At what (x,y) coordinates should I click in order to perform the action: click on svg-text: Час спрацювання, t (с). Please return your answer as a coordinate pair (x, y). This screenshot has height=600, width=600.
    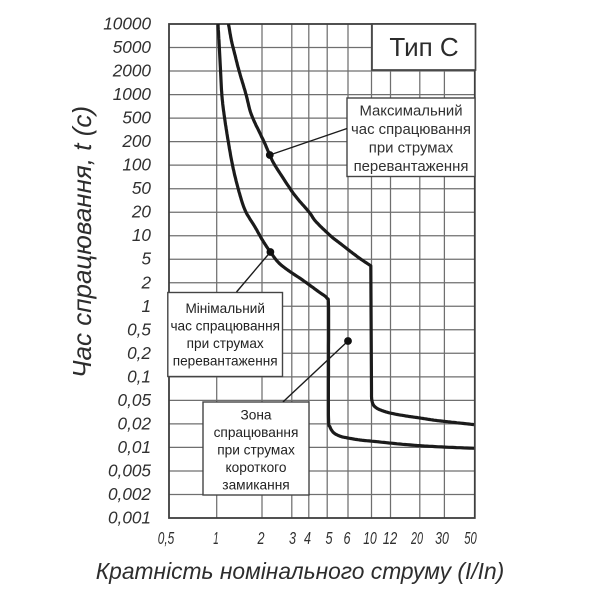
    Looking at the image, I should click on (82, 242).